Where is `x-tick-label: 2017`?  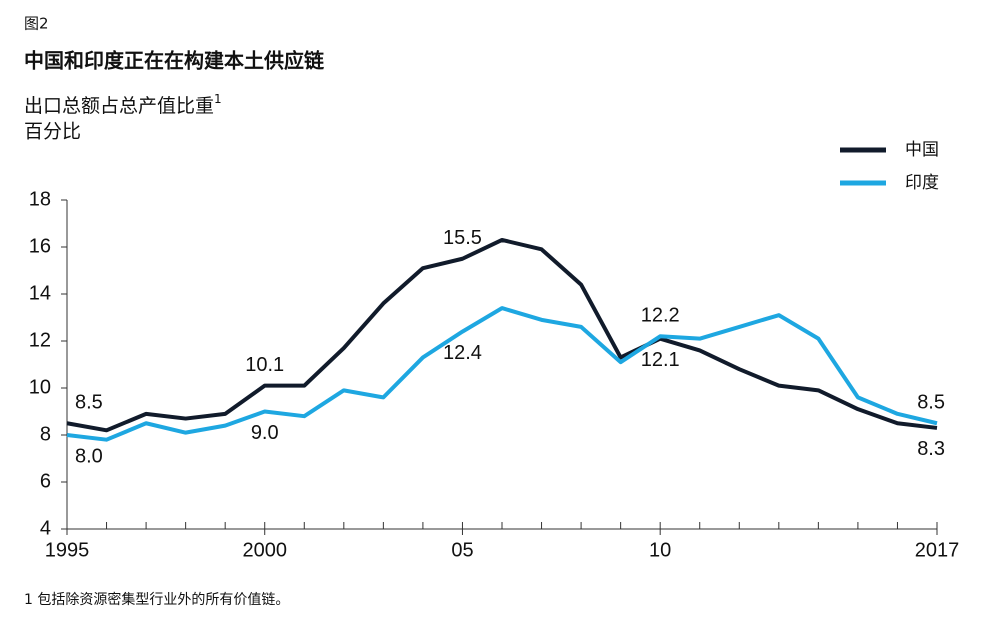
x-tick-label: 2017 is located at coordinates (937, 550).